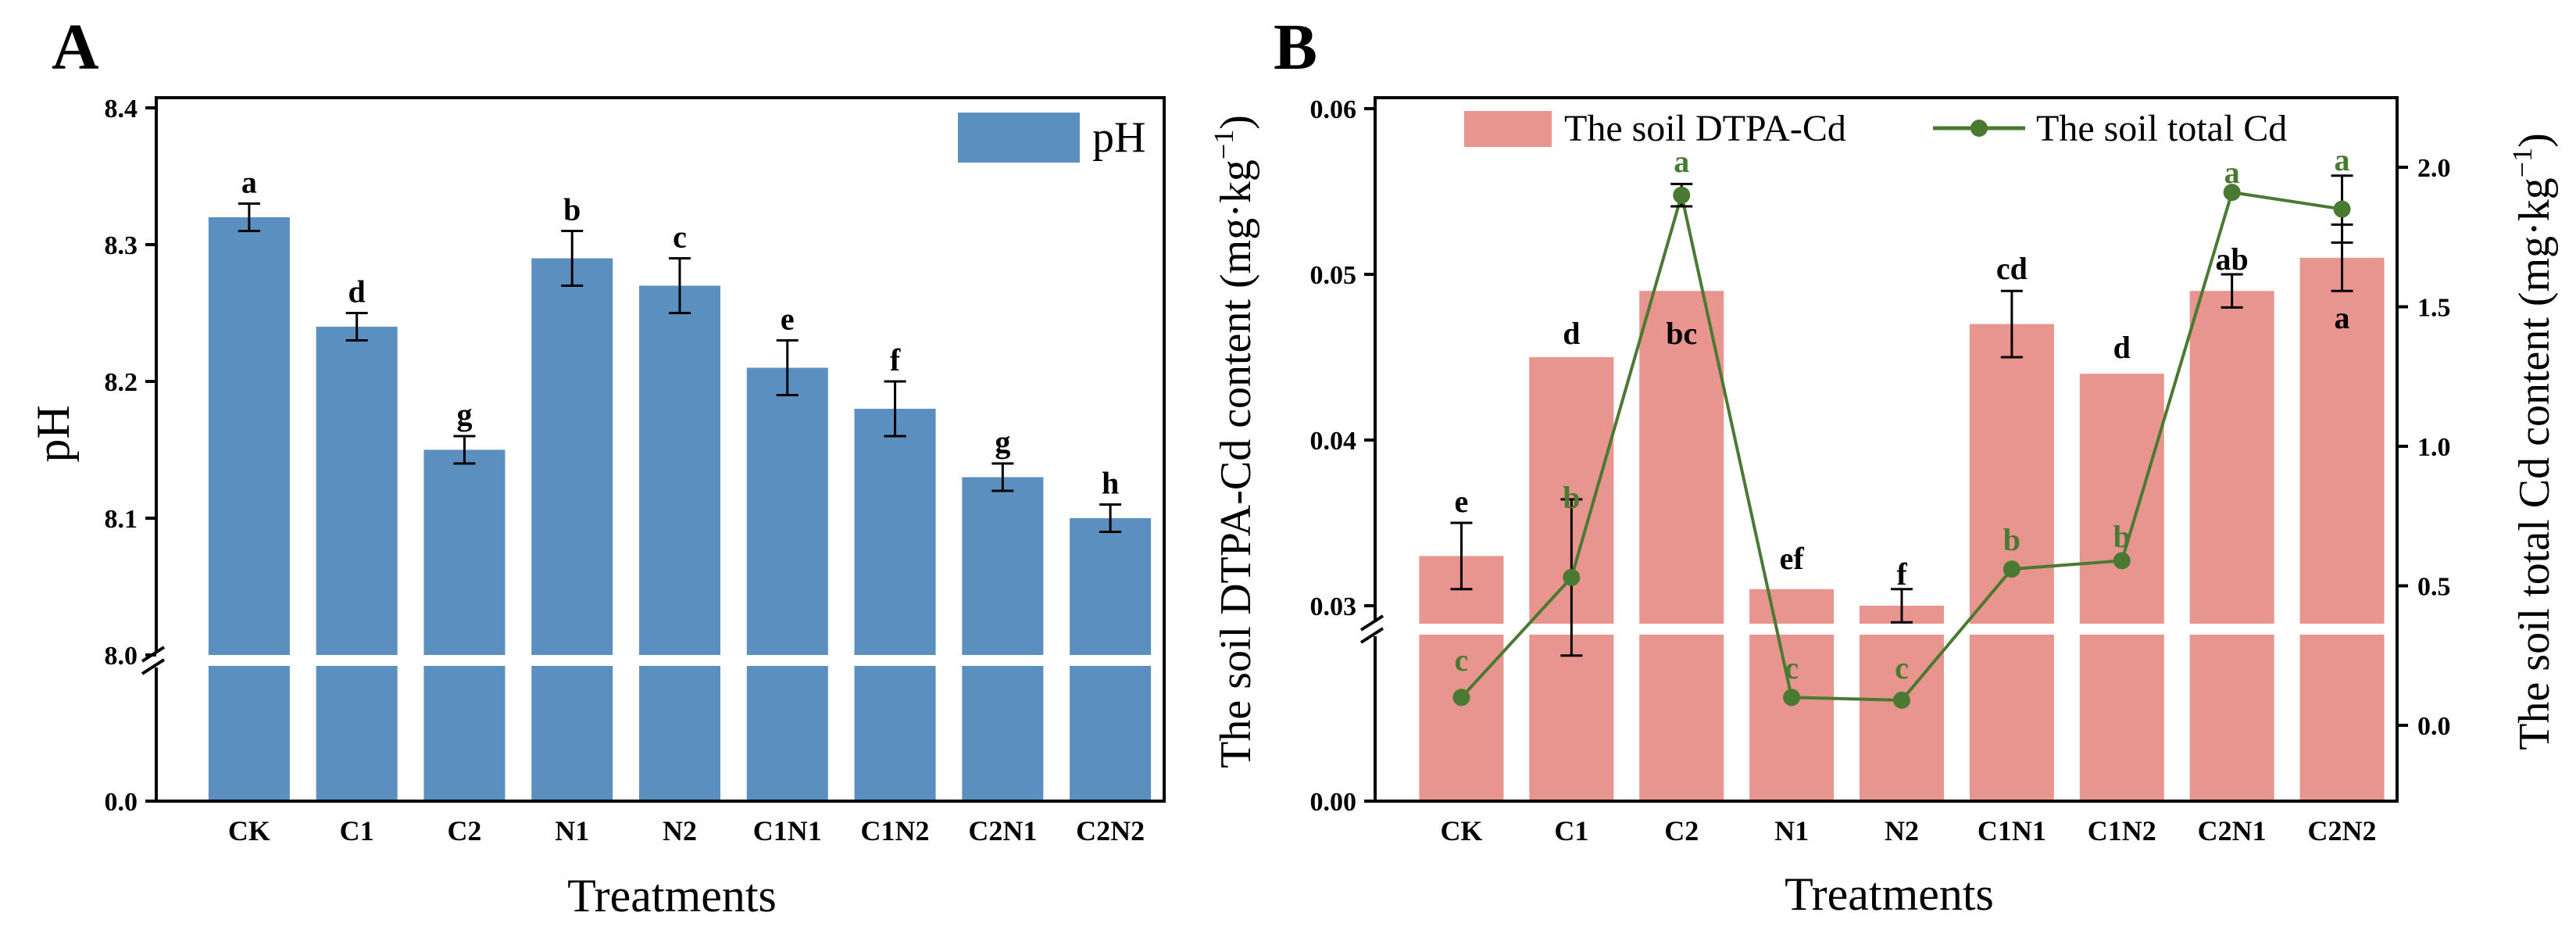 Image resolution: width=2576 pixels, height=934 pixels. Describe the element at coordinates (1003, 830) in the screenshot. I see `x-tick-label-a-c2n1: C2N1` at that location.